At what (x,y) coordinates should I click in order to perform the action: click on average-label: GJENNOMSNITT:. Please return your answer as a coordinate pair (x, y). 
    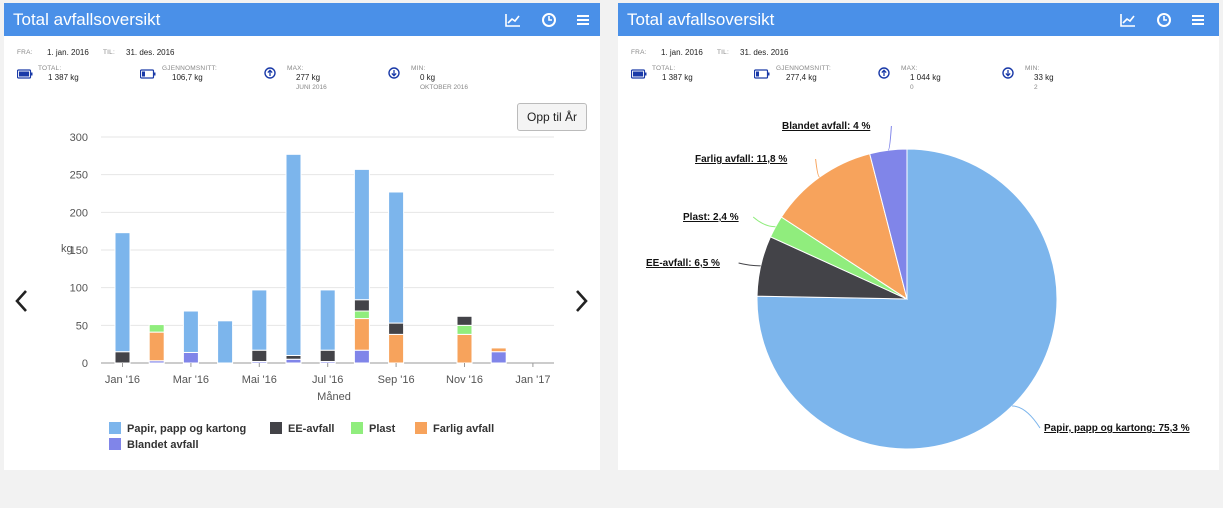
    Looking at the image, I should click on (189, 68).